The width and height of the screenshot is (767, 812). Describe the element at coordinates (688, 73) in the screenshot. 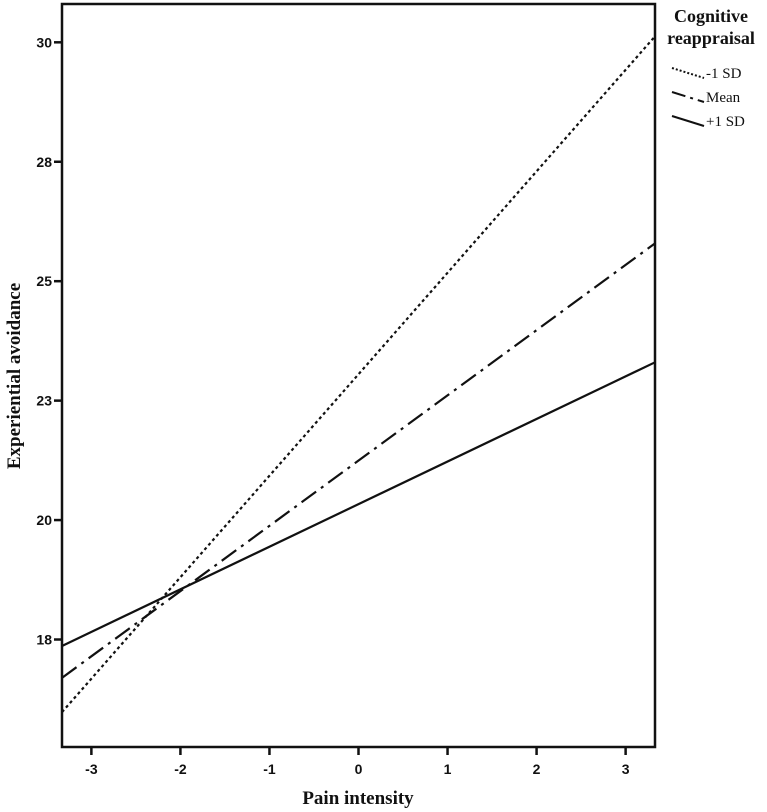

I see `legend-swatch-dotted` at that location.